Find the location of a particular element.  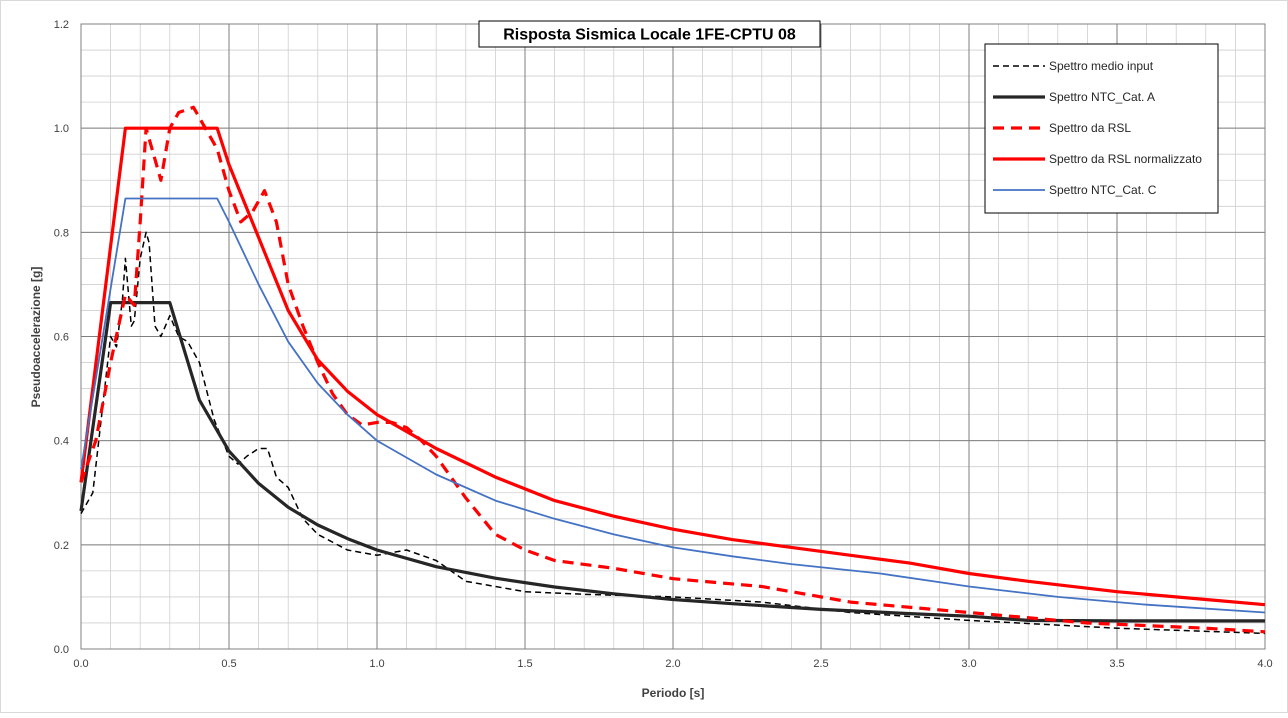

chart-title: Risposta Sismica Locale 1FE-CPTU 08 is located at coordinates (649, 35).